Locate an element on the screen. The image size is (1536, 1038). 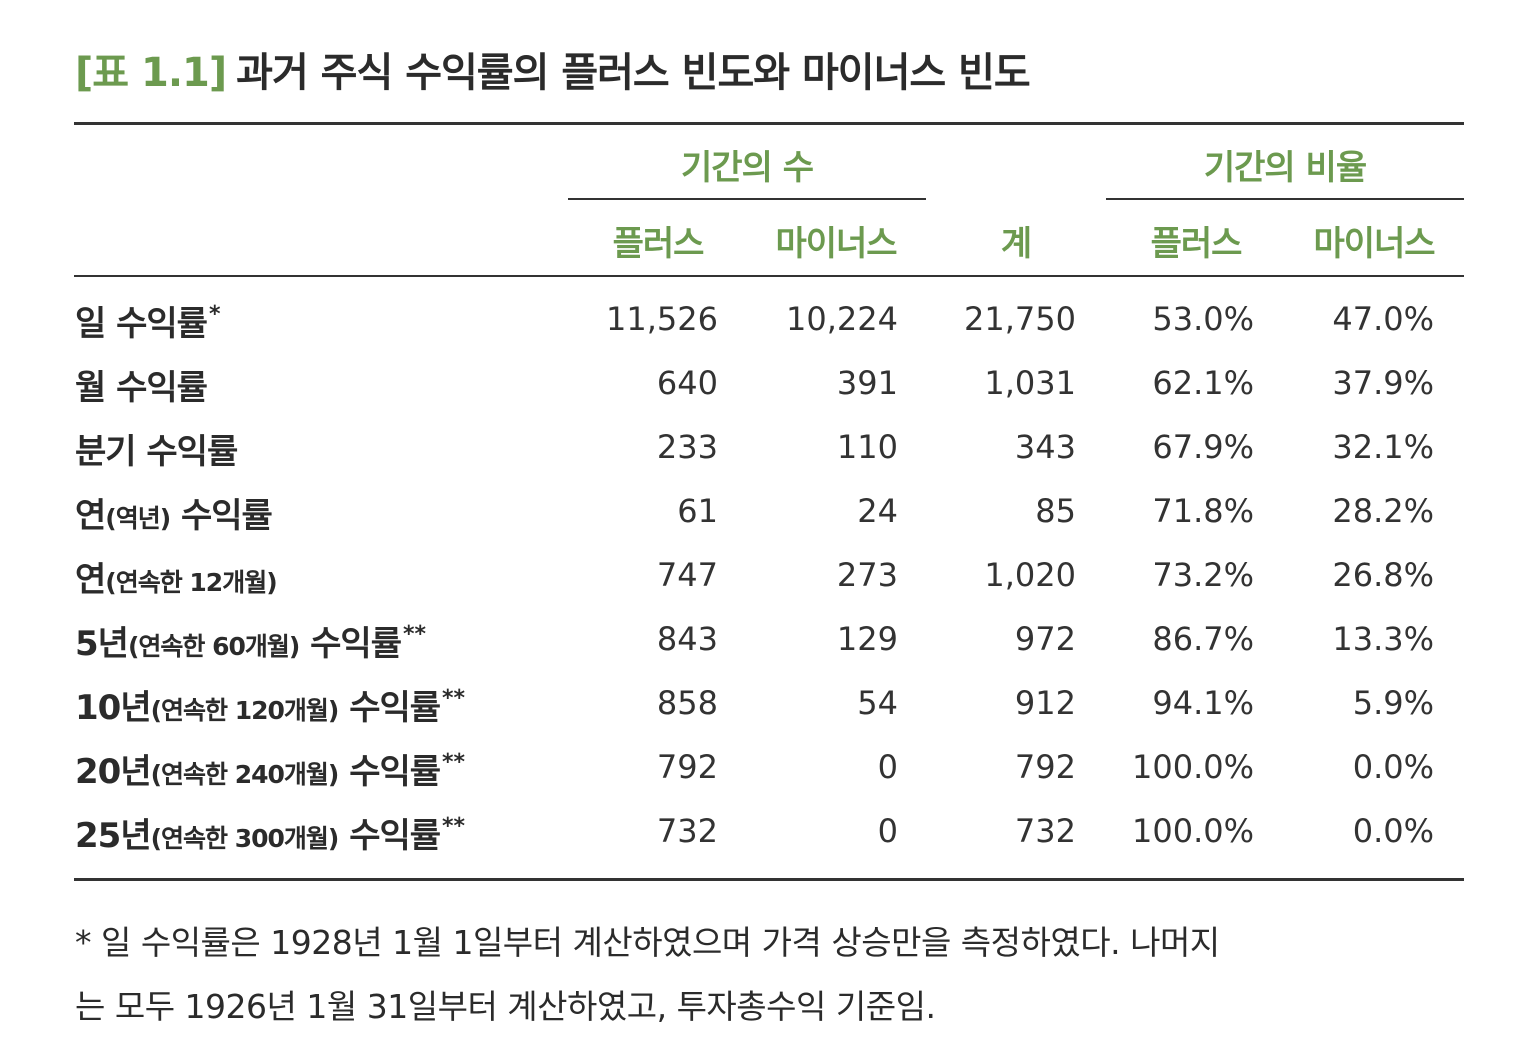
row-label-sub: (연속한 120개월) is located at coordinates (245, 710).